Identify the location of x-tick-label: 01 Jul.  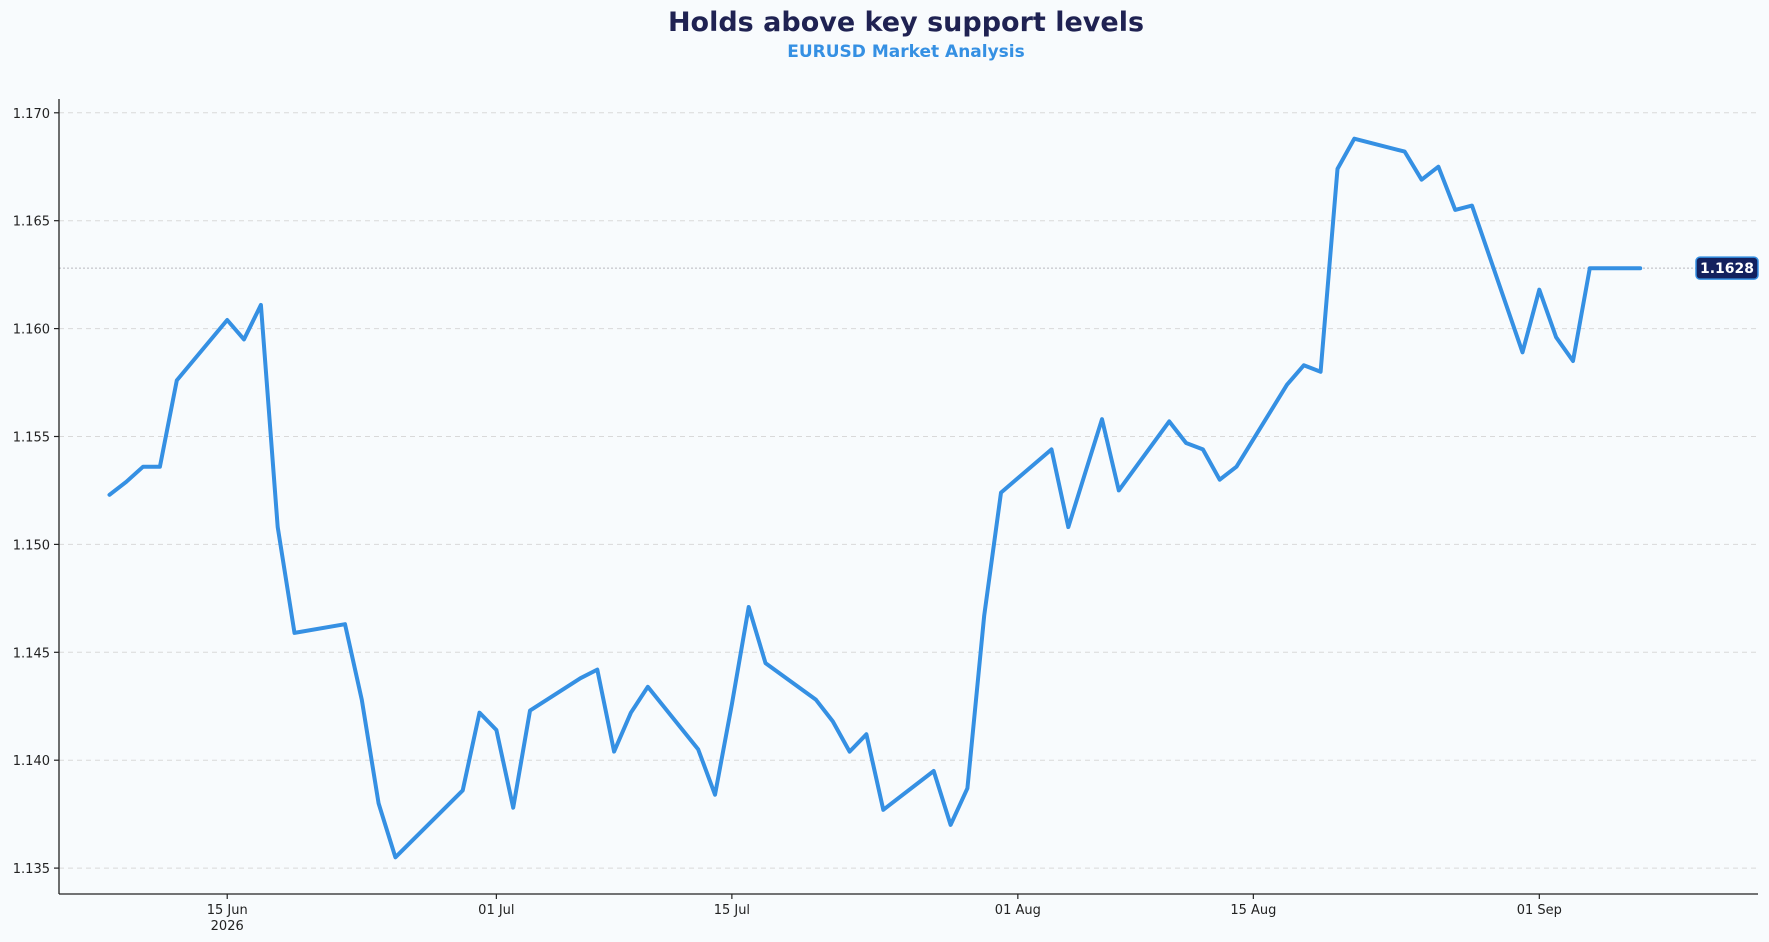
(496, 910).